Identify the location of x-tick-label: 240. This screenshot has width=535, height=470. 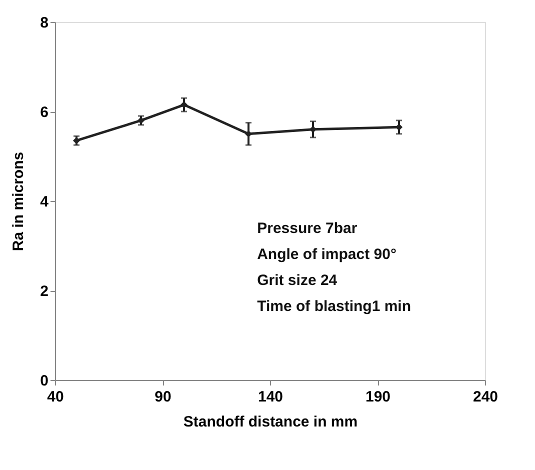
(485, 397).